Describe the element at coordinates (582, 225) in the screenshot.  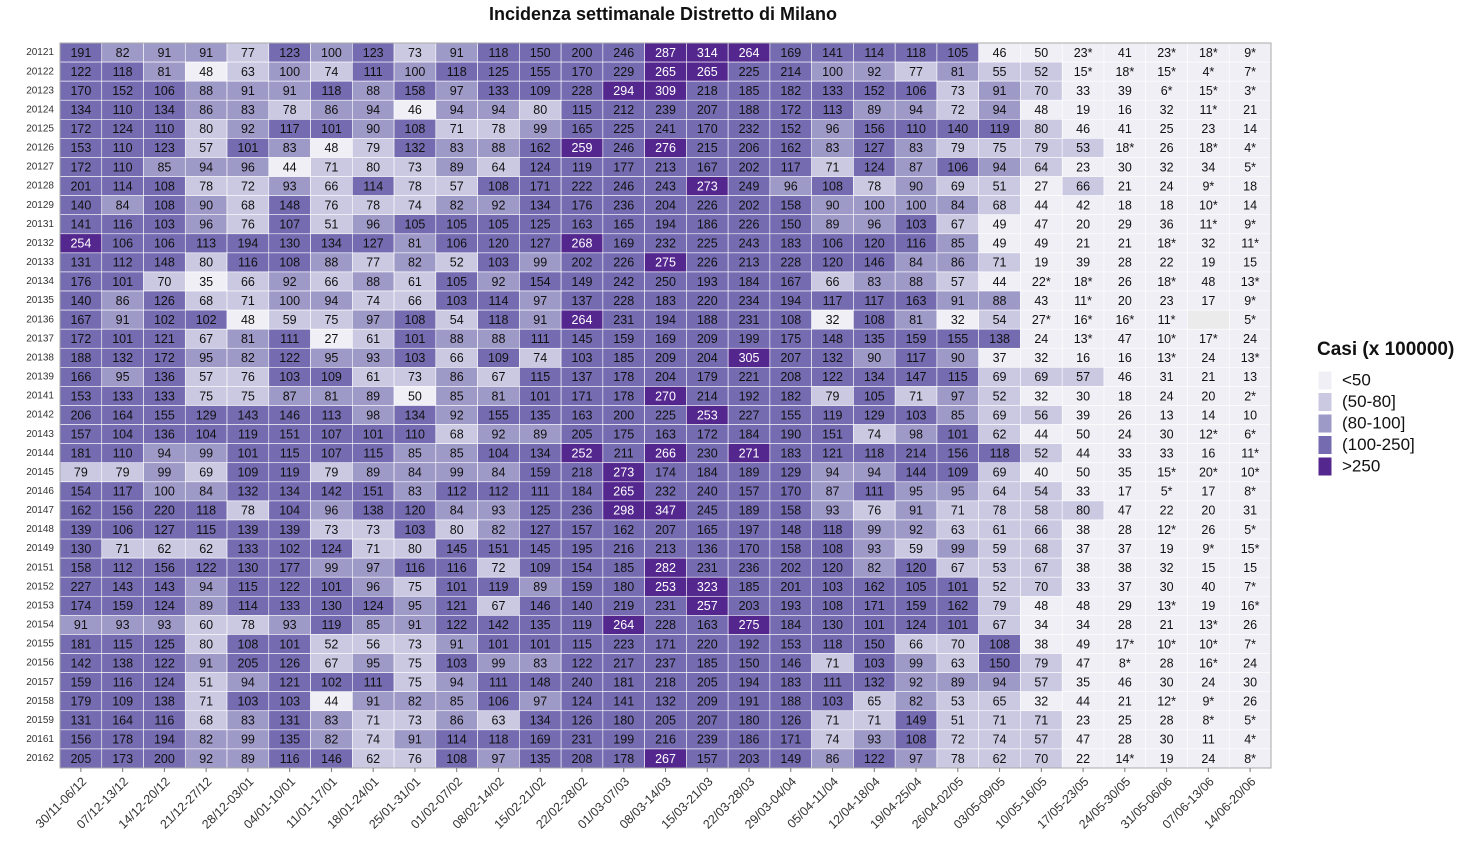
I see `cell-label: 163` at that location.